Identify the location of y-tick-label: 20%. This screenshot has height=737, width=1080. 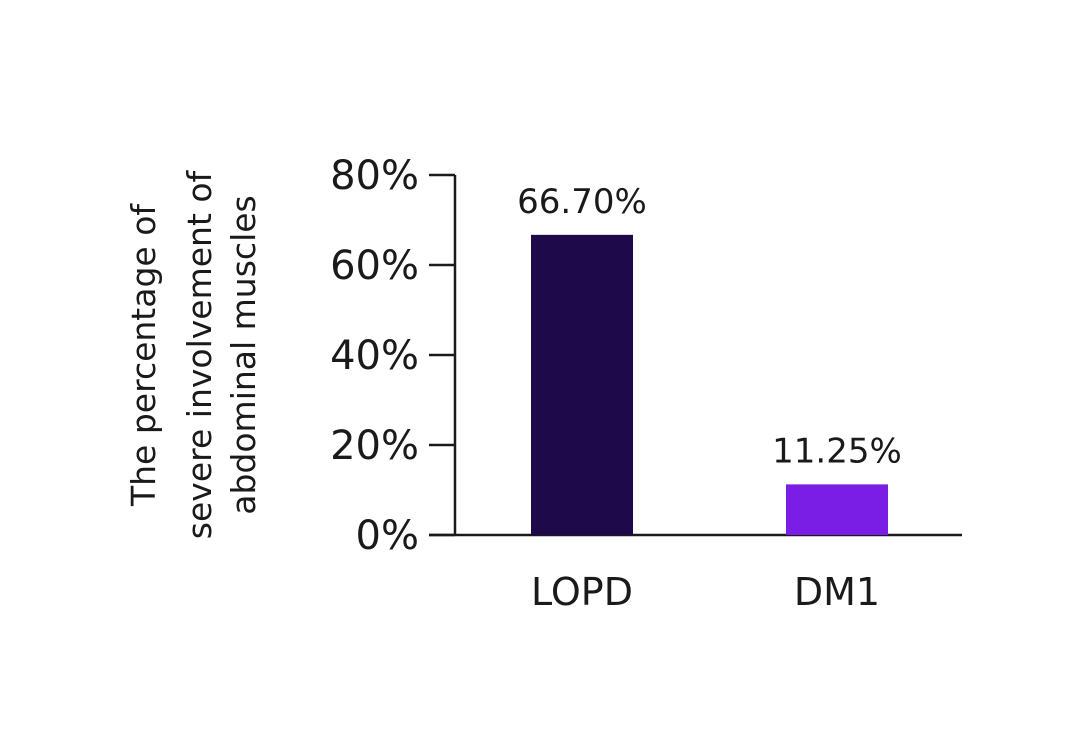
(374, 446).